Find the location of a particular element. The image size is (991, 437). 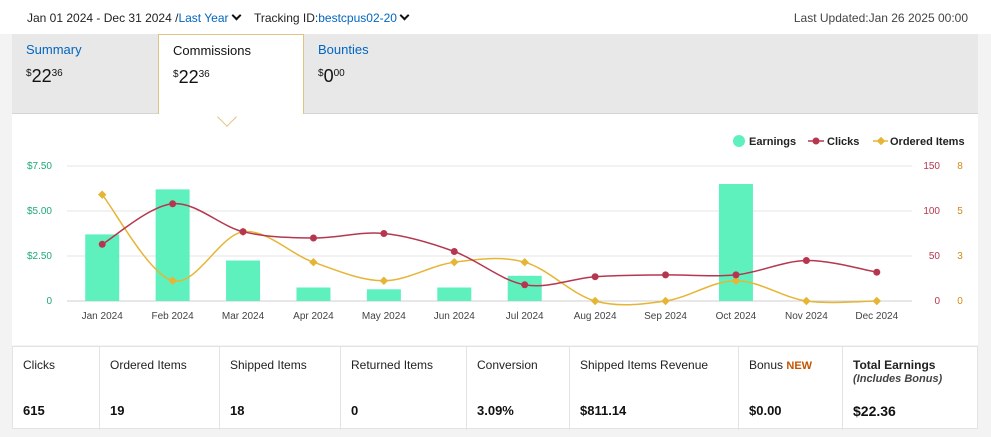

legend-earnings: Earnings is located at coordinates (772, 142).